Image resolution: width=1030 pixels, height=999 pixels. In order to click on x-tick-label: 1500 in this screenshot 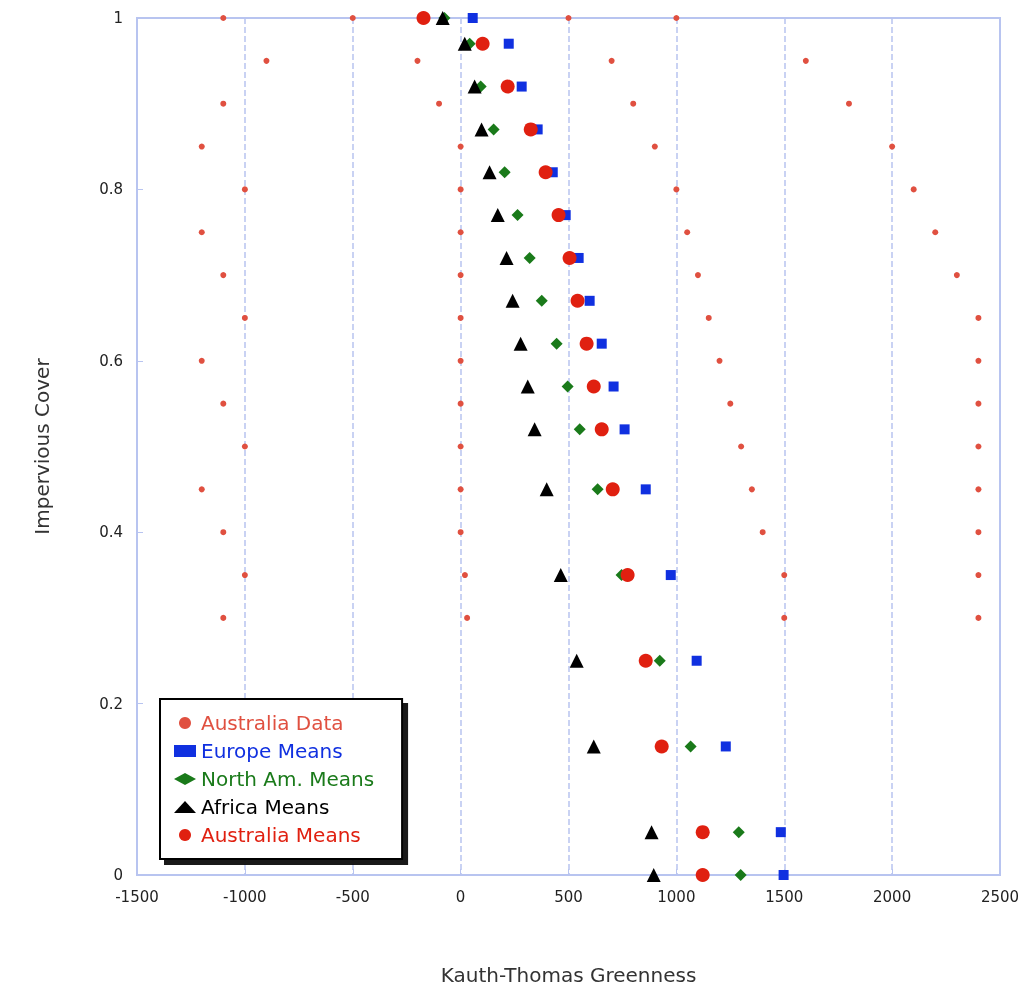, I will do `click(784, 896)`.